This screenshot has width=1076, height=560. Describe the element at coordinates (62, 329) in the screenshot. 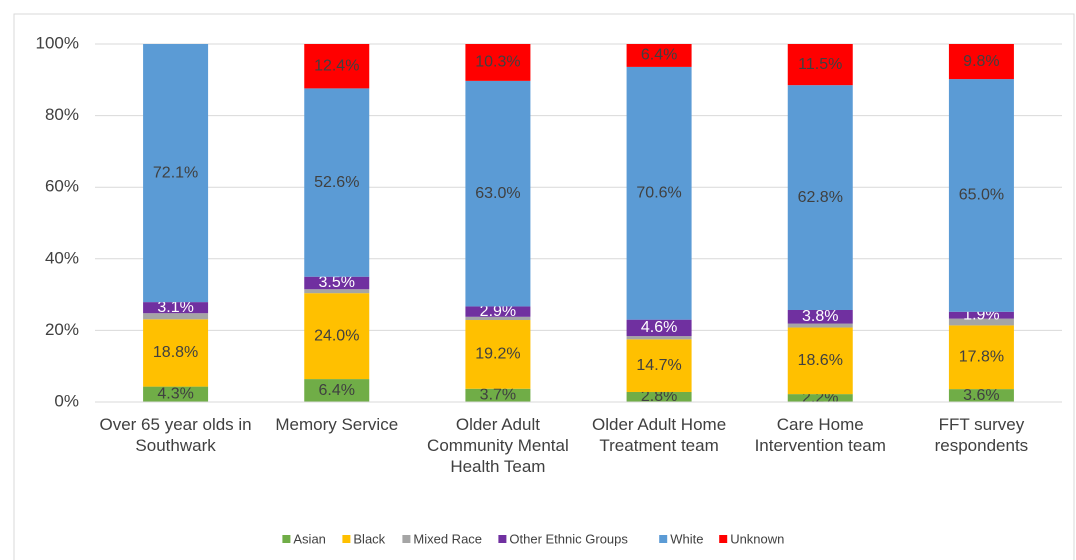

I see `y-tick-label: 20%` at that location.